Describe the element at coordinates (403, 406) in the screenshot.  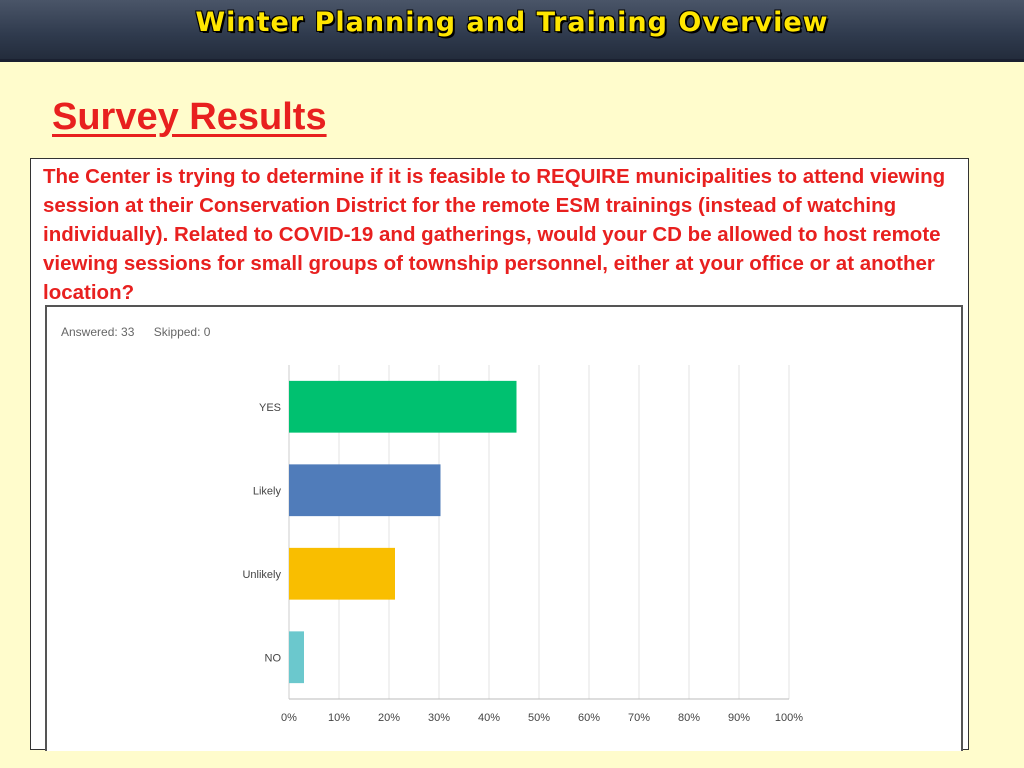
I see `bar-yes` at that location.